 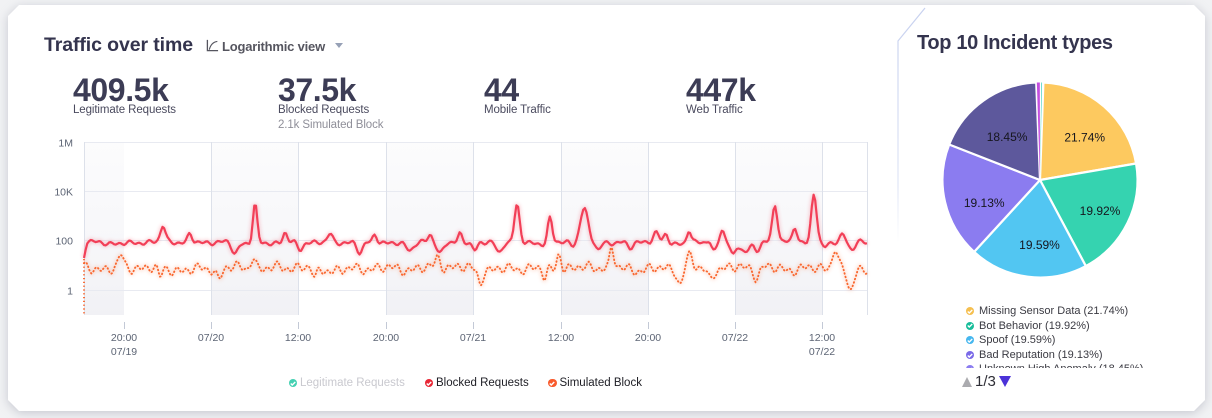 I want to click on svg-text: 100, so click(x=64, y=242).